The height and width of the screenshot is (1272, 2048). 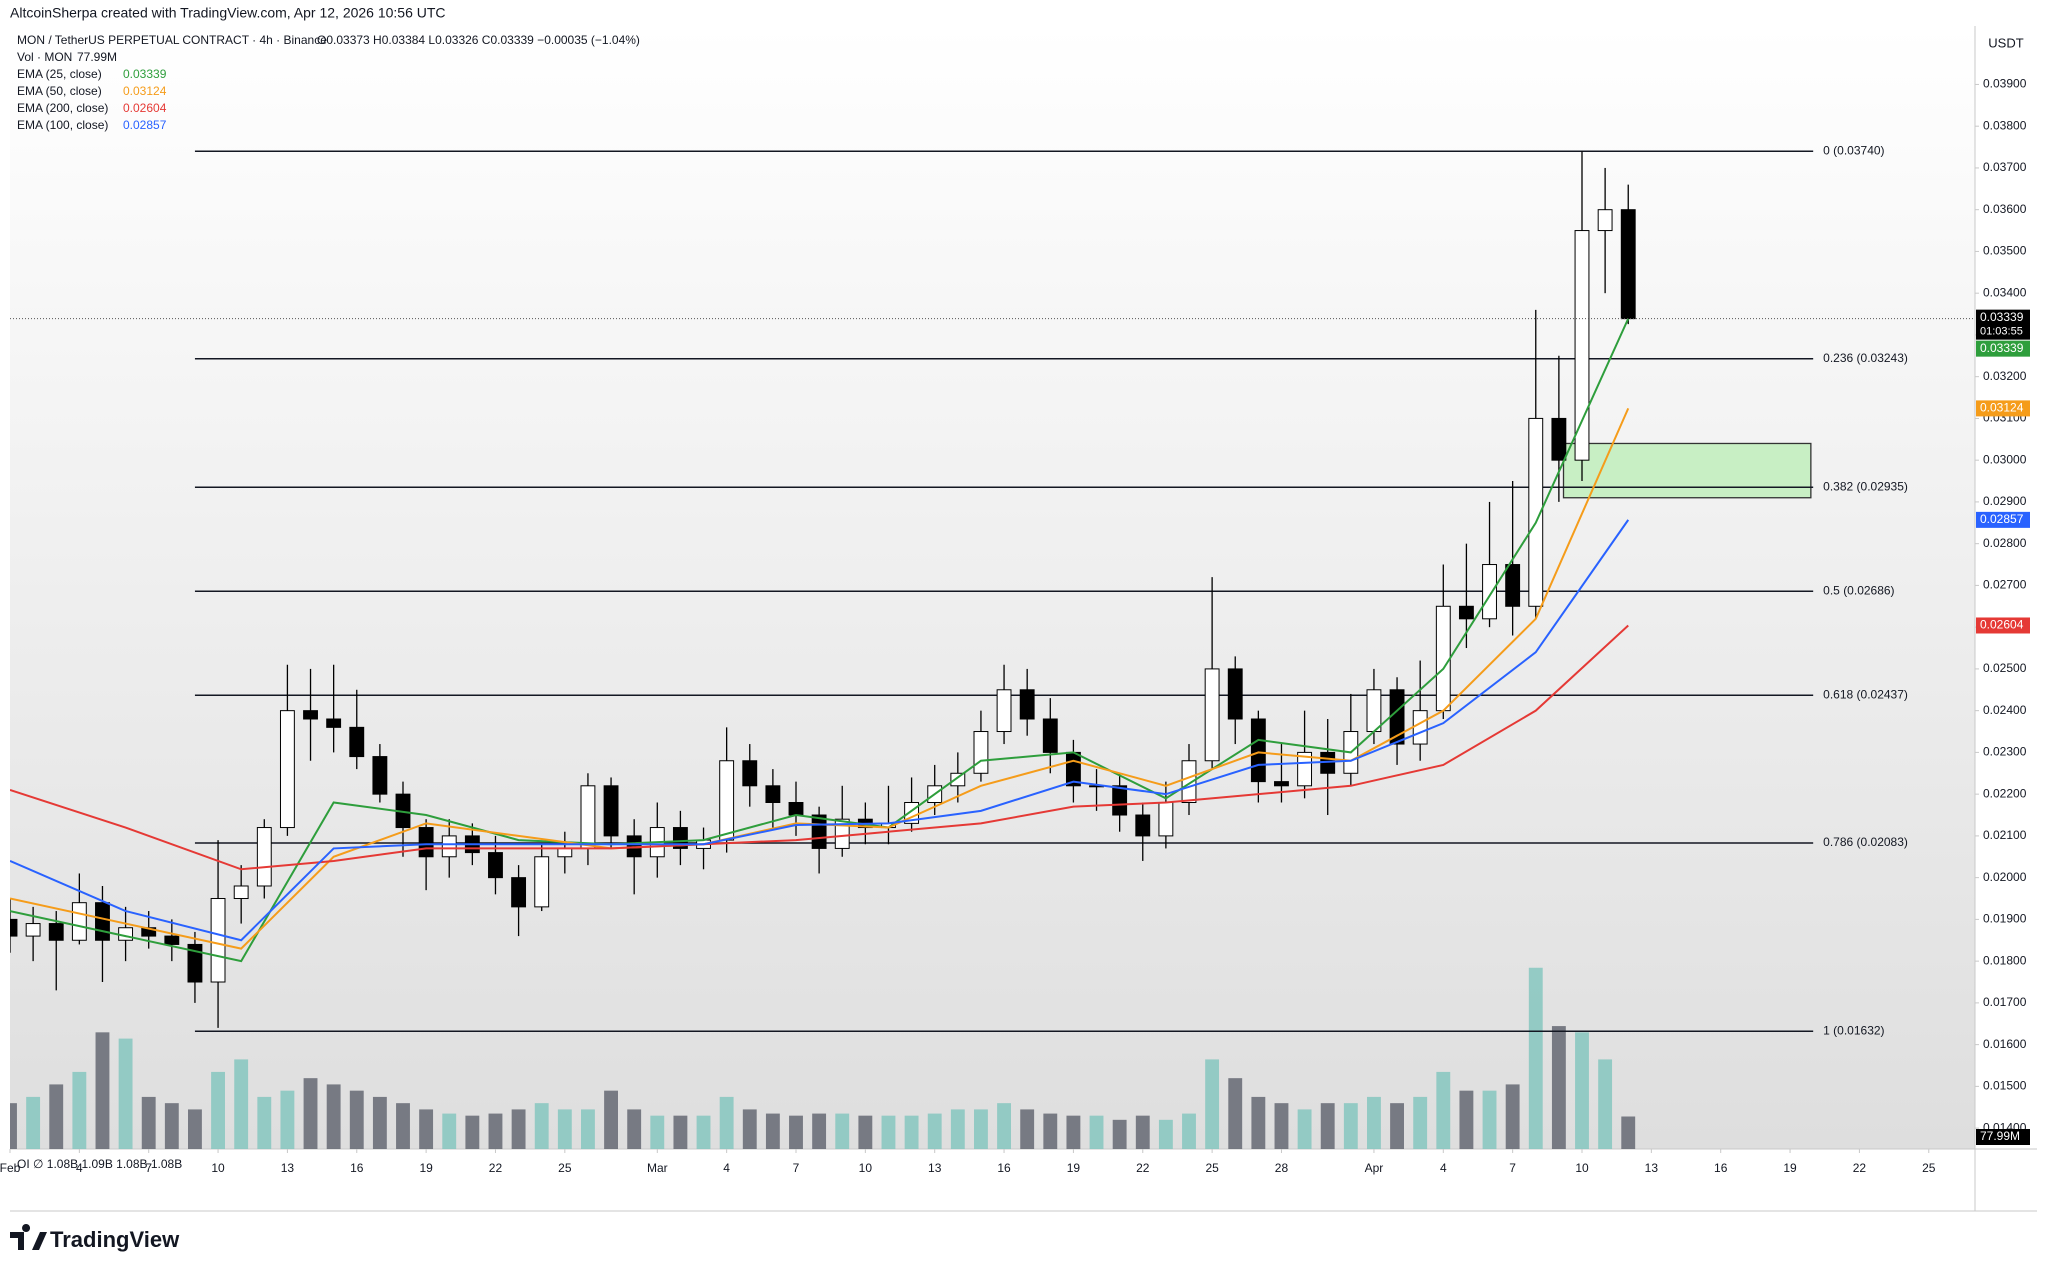 What do you see at coordinates (2005, 793) in the screenshot?
I see `y-tick-label: 0.02200` at bounding box center [2005, 793].